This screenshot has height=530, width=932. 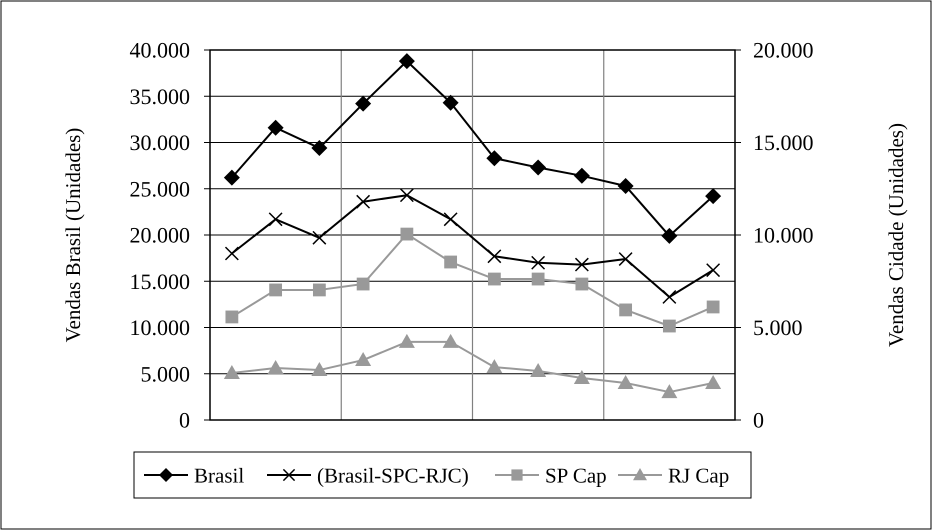 I want to click on legend-label: RJ Cap, so click(x=699, y=475).